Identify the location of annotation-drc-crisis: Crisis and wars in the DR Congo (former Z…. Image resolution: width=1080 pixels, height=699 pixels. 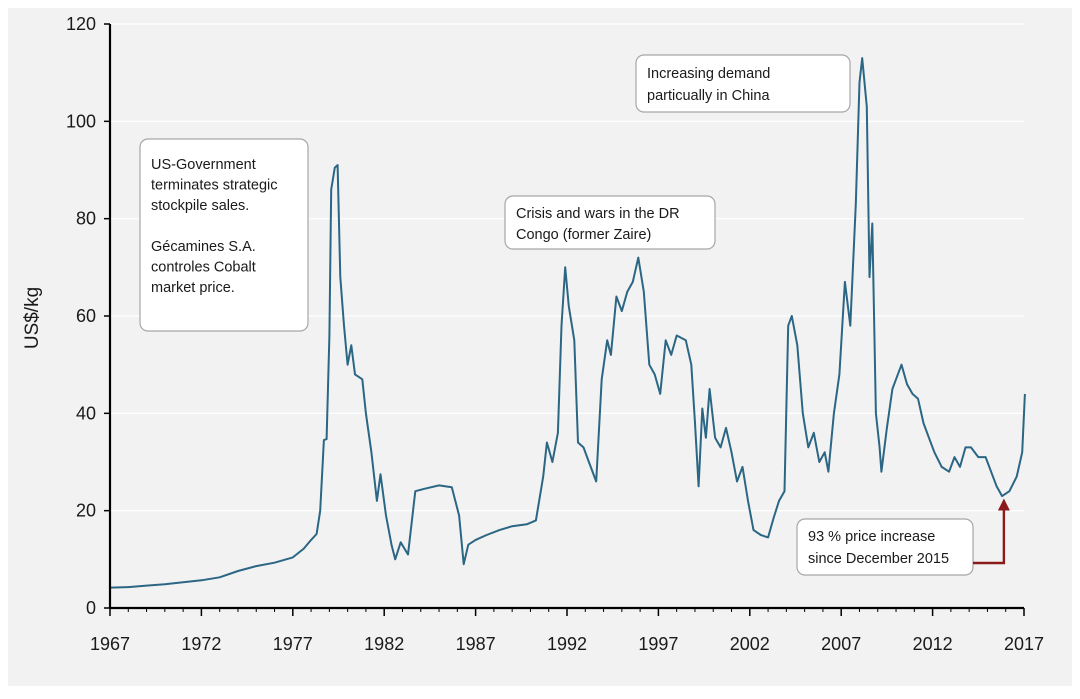
(610, 222).